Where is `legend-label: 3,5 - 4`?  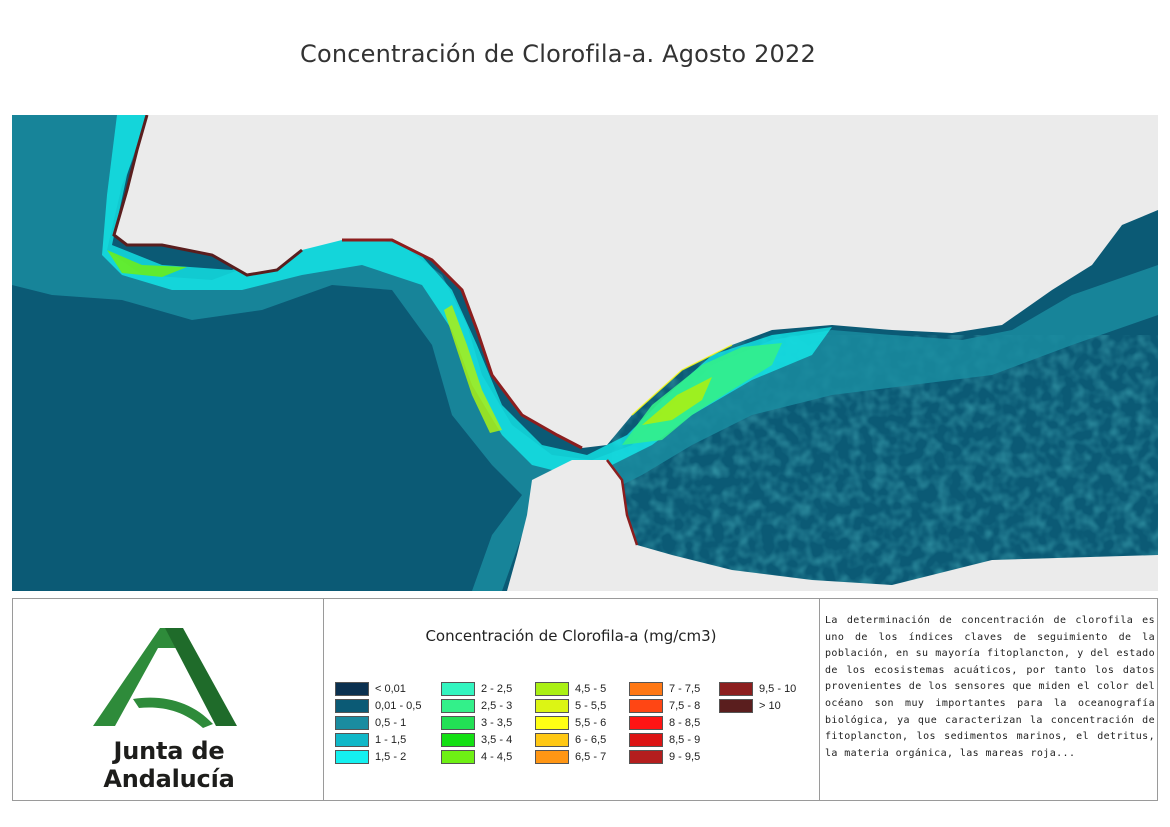
legend-label: 3,5 - 4 is located at coordinates (497, 740).